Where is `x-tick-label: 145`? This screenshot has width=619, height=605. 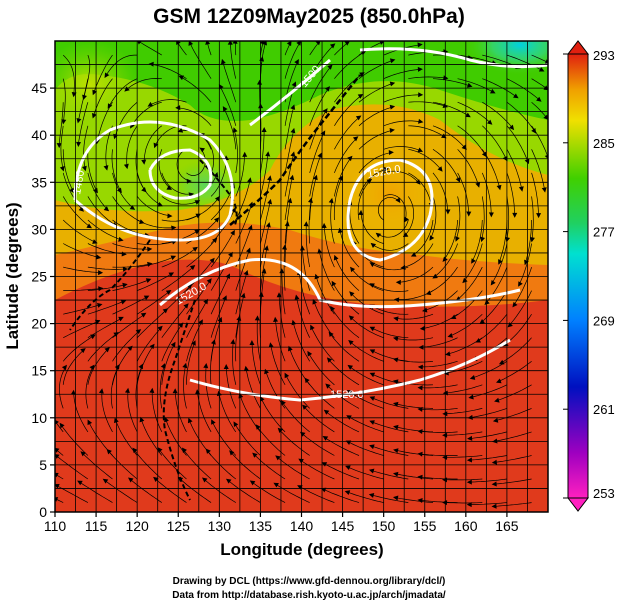
x-tick-label: 145 is located at coordinates (343, 526).